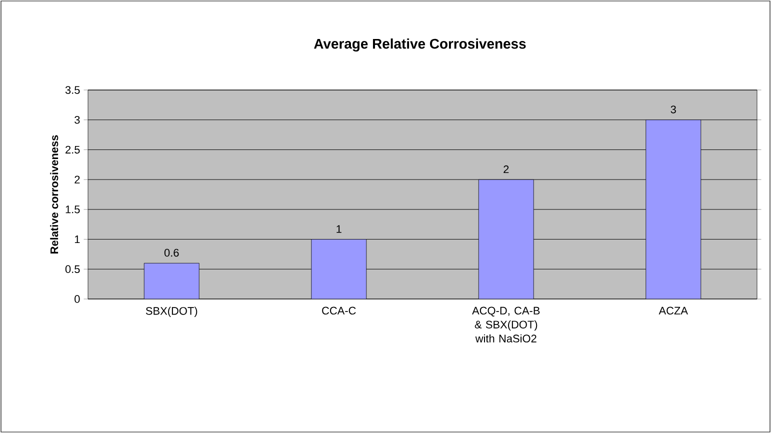  What do you see at coordinates (339, 229) in the screenshot?
I see `data-label: 1` at bounding box center [339, 229].